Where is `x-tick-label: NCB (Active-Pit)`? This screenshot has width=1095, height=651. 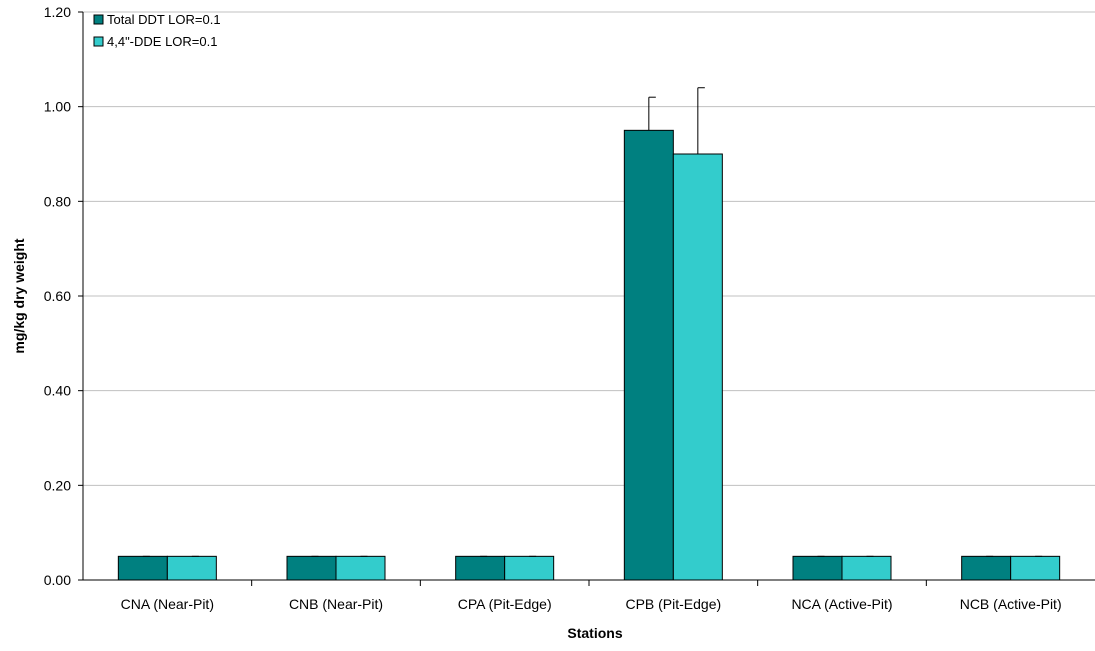 x-tick-label: NCB (Active-Pit) is located at coordinates (1011, 604).